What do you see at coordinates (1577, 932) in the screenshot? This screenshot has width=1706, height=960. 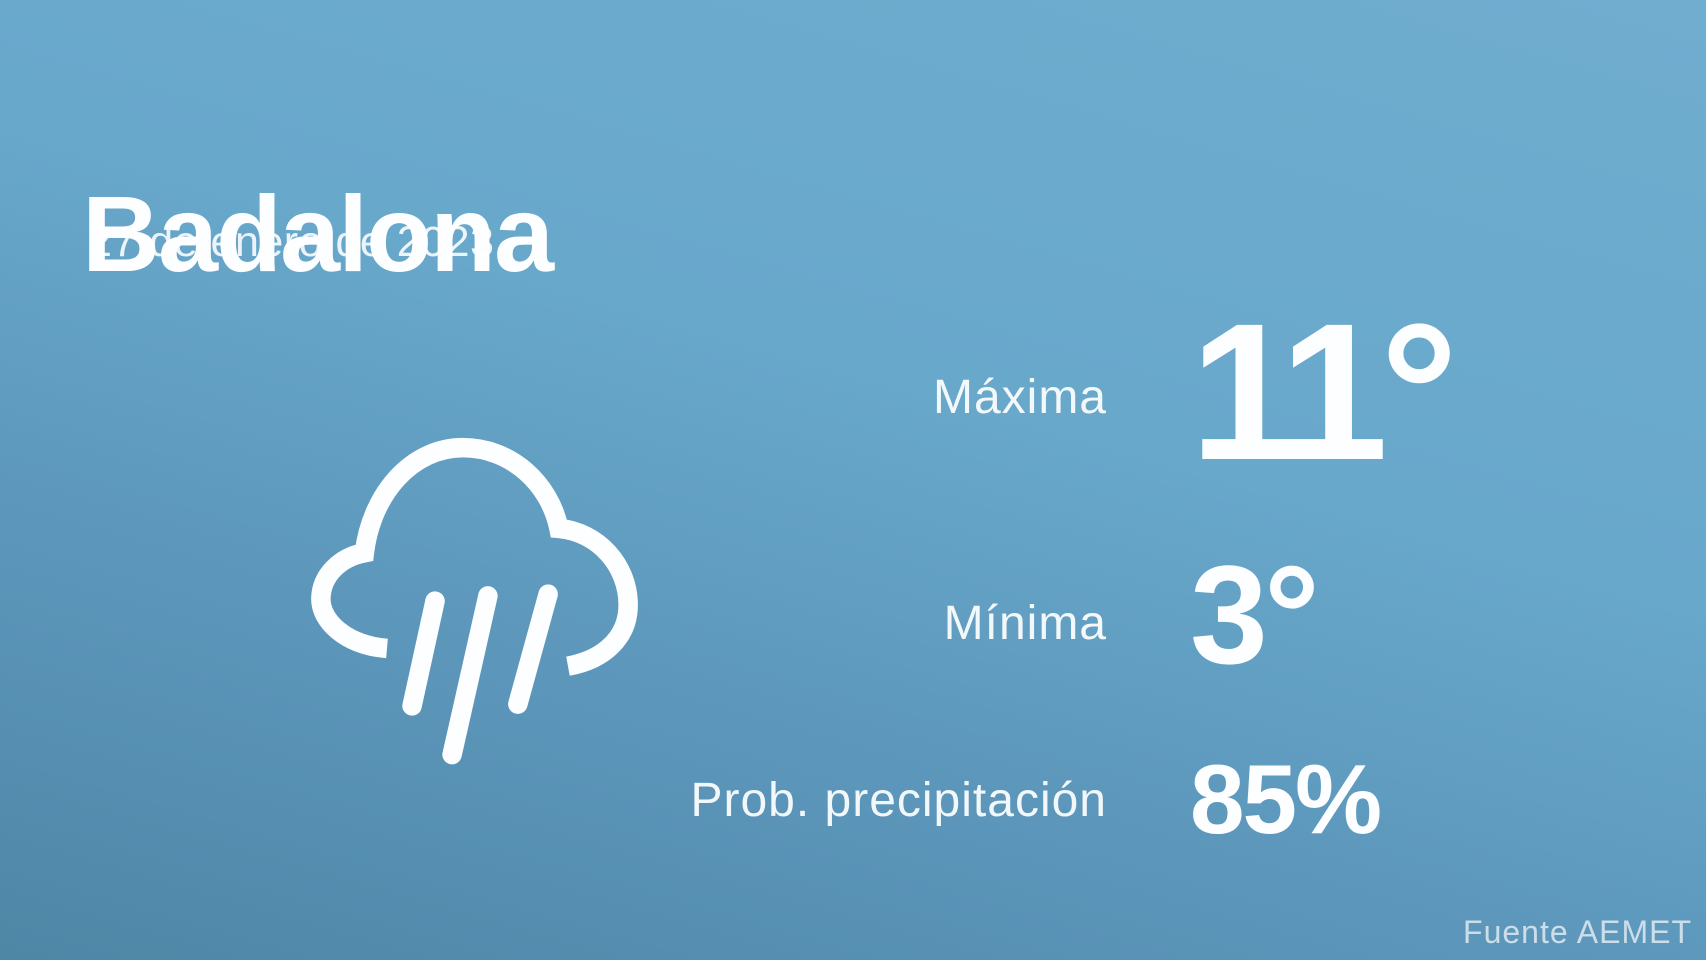 I see `source-credit: Fuente AEMET` at bounding box center [1577, 932].